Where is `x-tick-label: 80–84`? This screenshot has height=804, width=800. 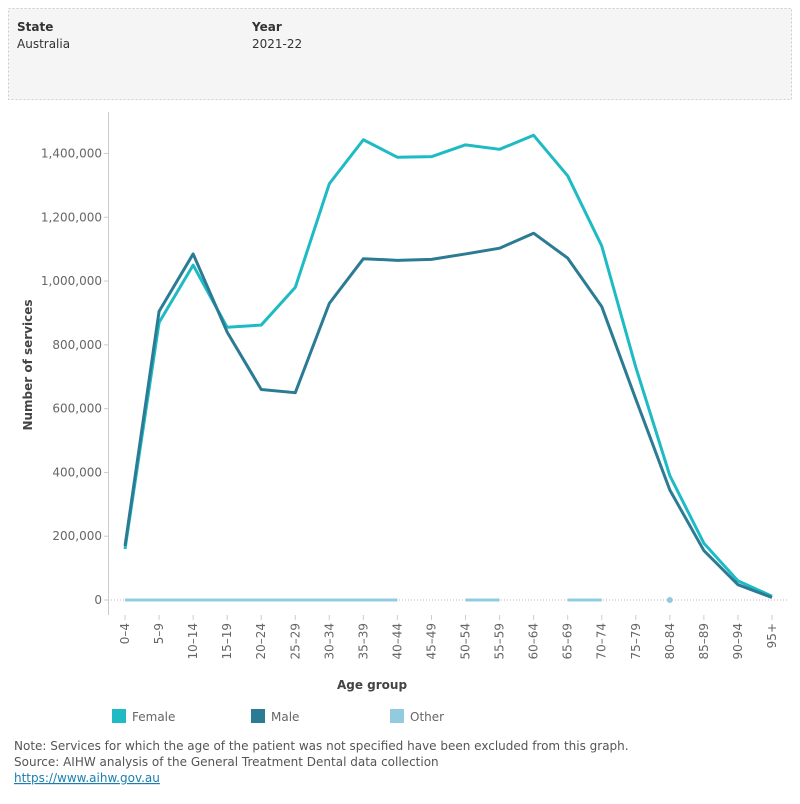
x-tick-label: 80–84 is located at coordinates (670, 641).